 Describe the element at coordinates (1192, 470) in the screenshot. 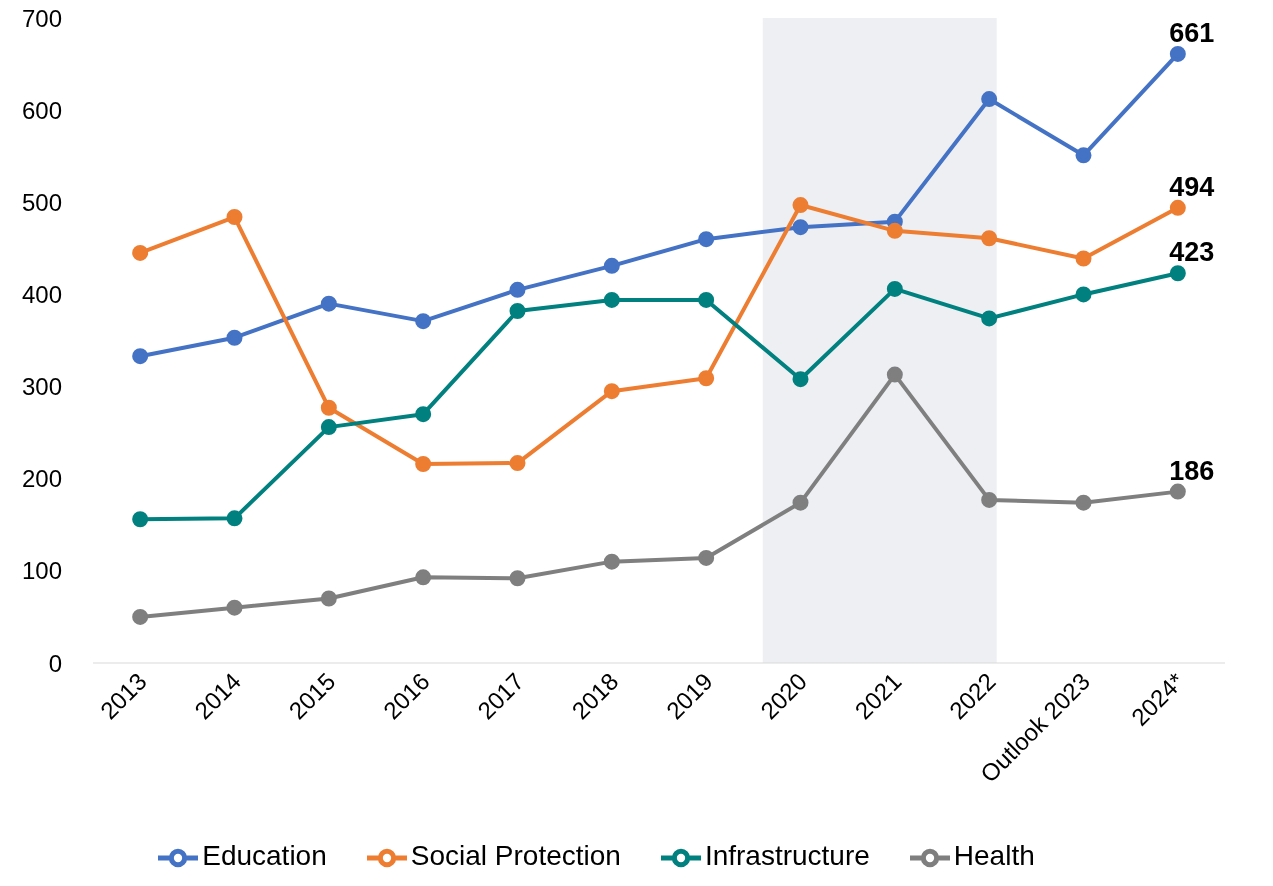

I see `data-label: 186` at that location.